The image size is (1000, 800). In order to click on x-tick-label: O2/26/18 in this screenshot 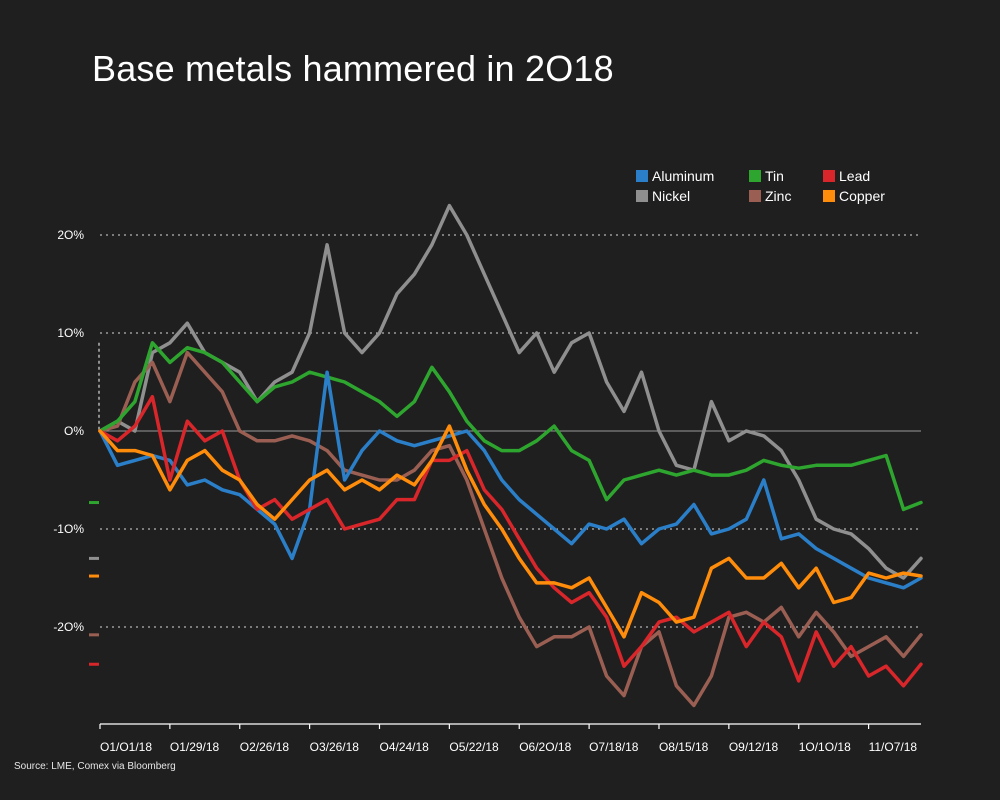, I will do `click(265, 747)`.